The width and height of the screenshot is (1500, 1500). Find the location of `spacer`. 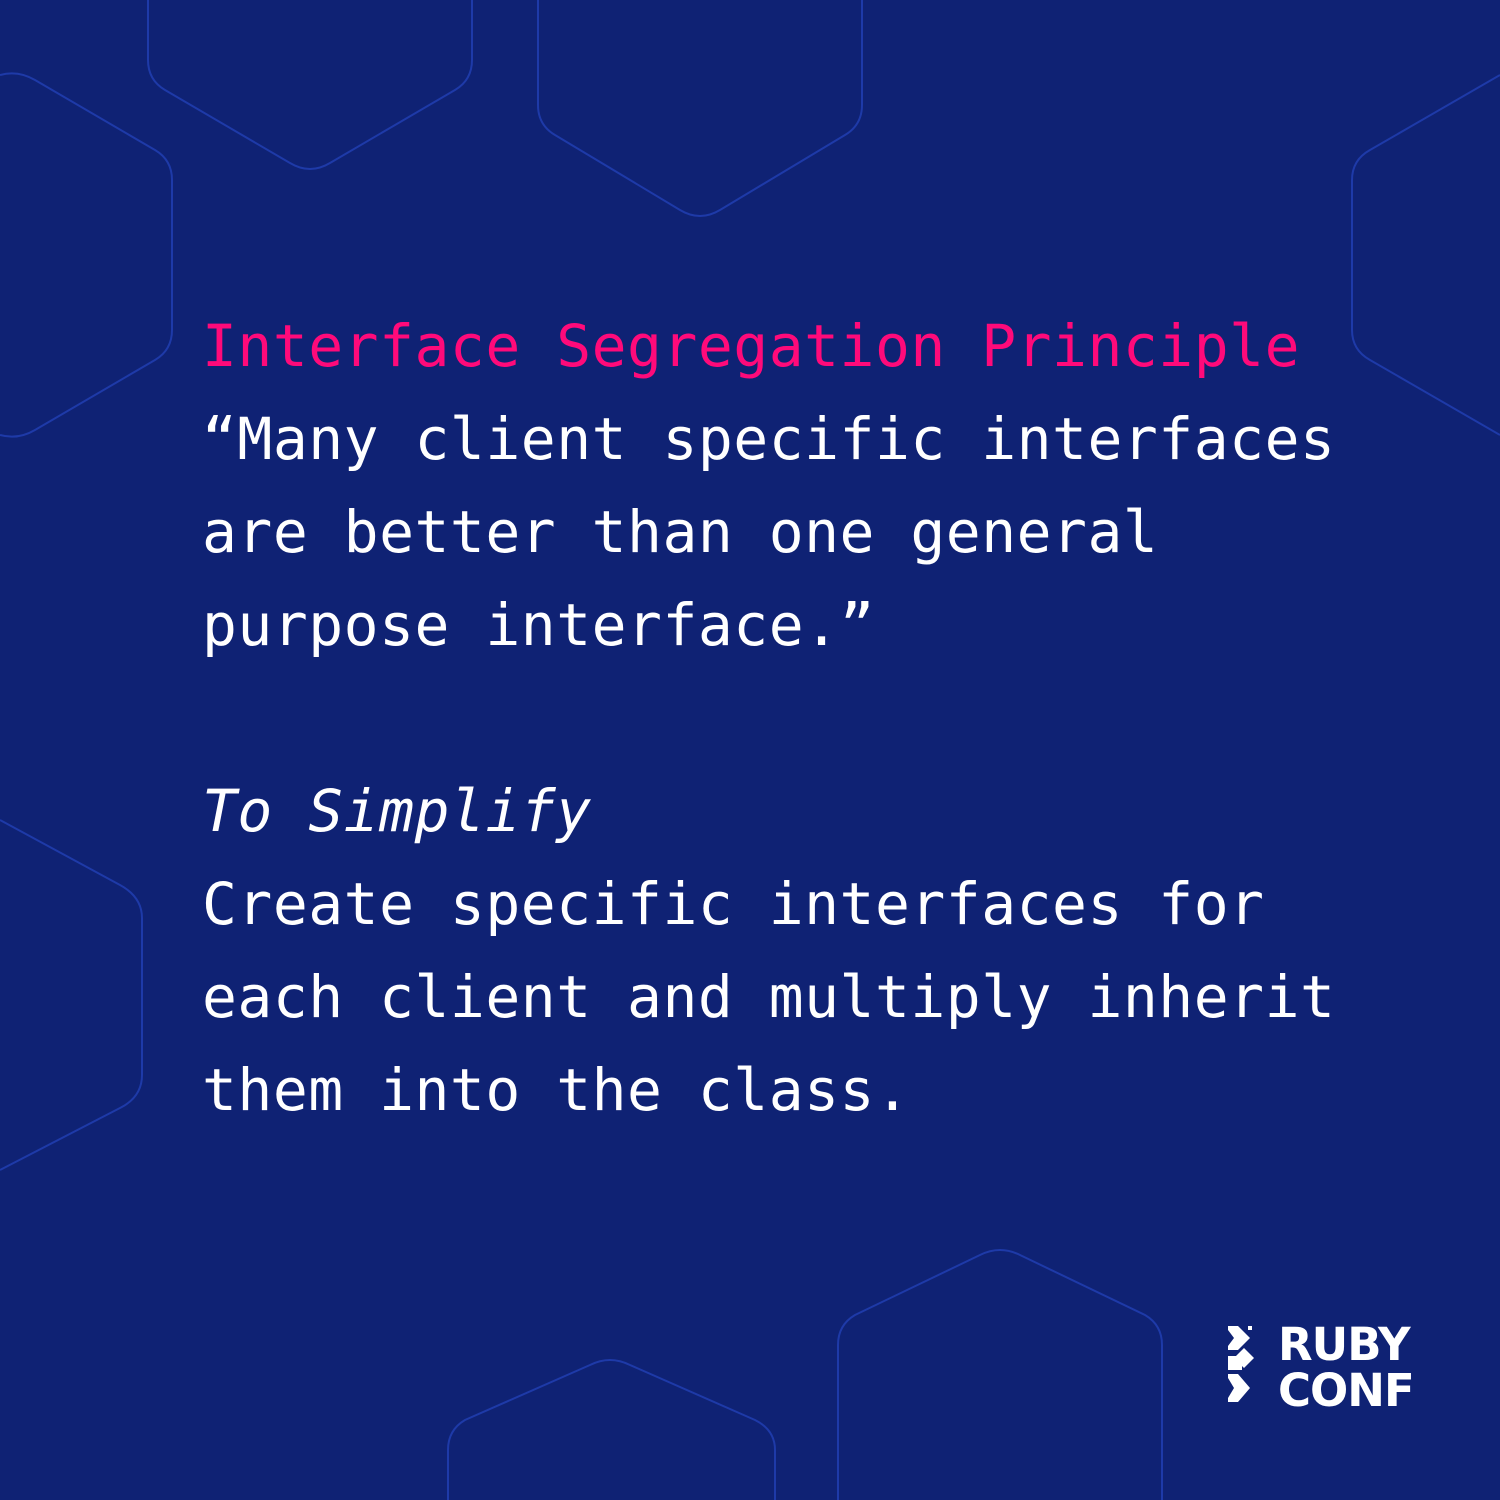

spacer is located at coordinates (802, 718).